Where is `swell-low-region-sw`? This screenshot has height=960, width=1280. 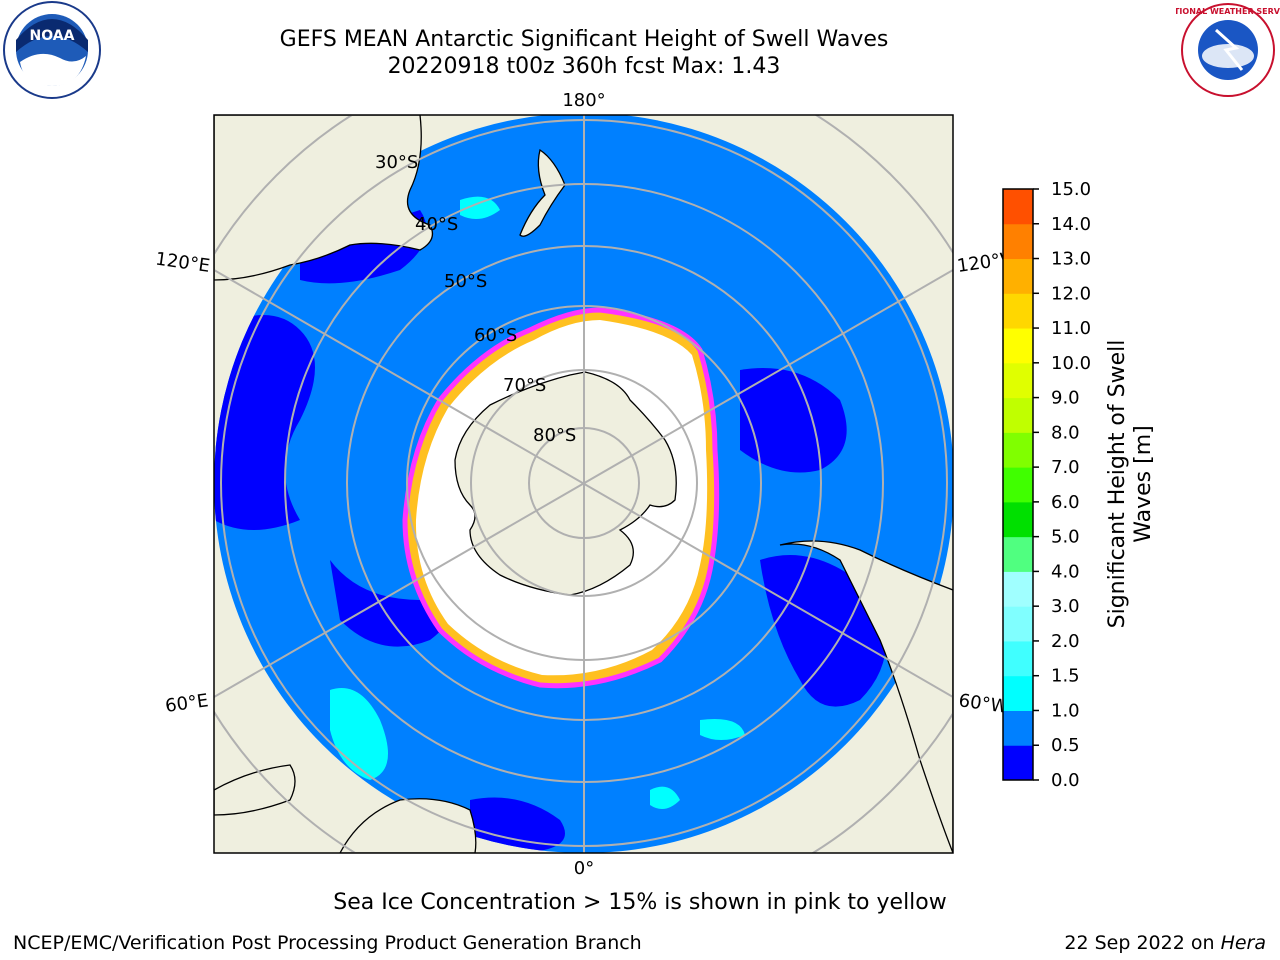 swell-low-region-sw is located at coordinates (823, 631).